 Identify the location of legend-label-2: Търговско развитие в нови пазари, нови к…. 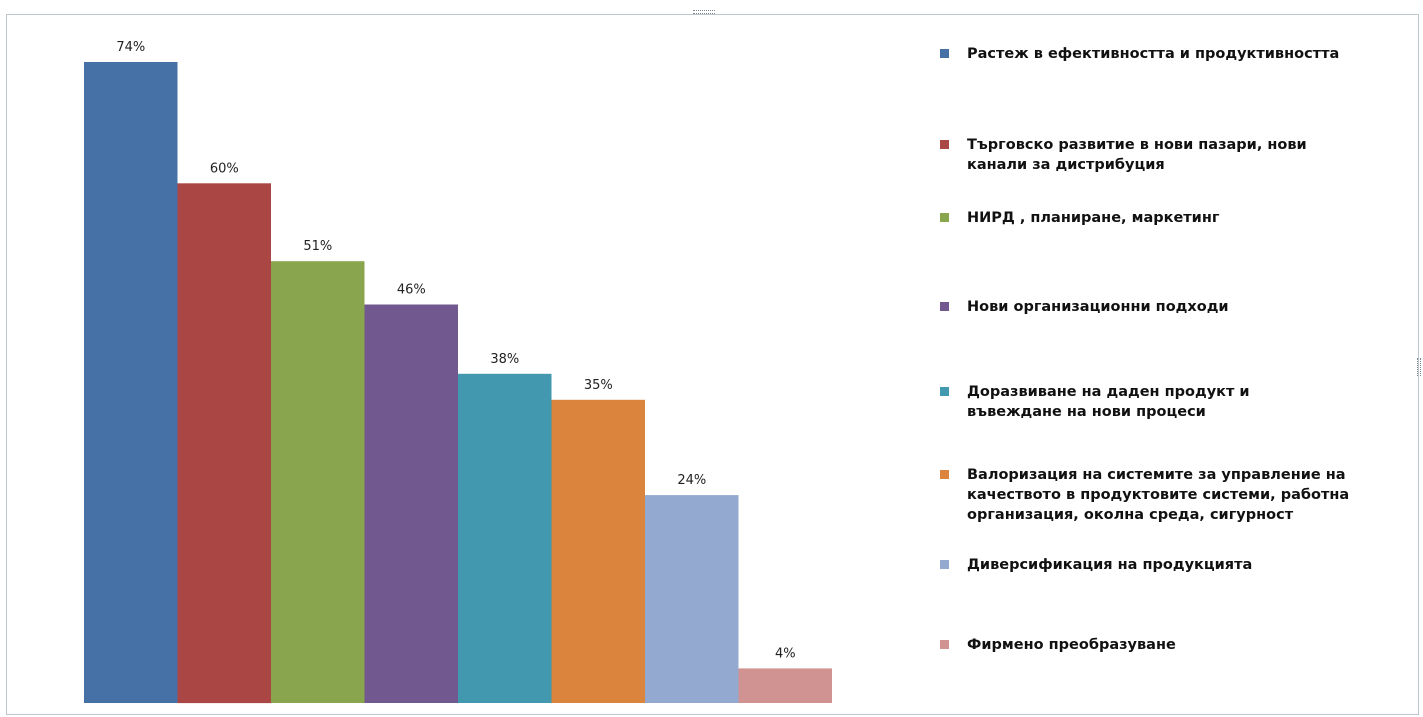
(1137, 155).